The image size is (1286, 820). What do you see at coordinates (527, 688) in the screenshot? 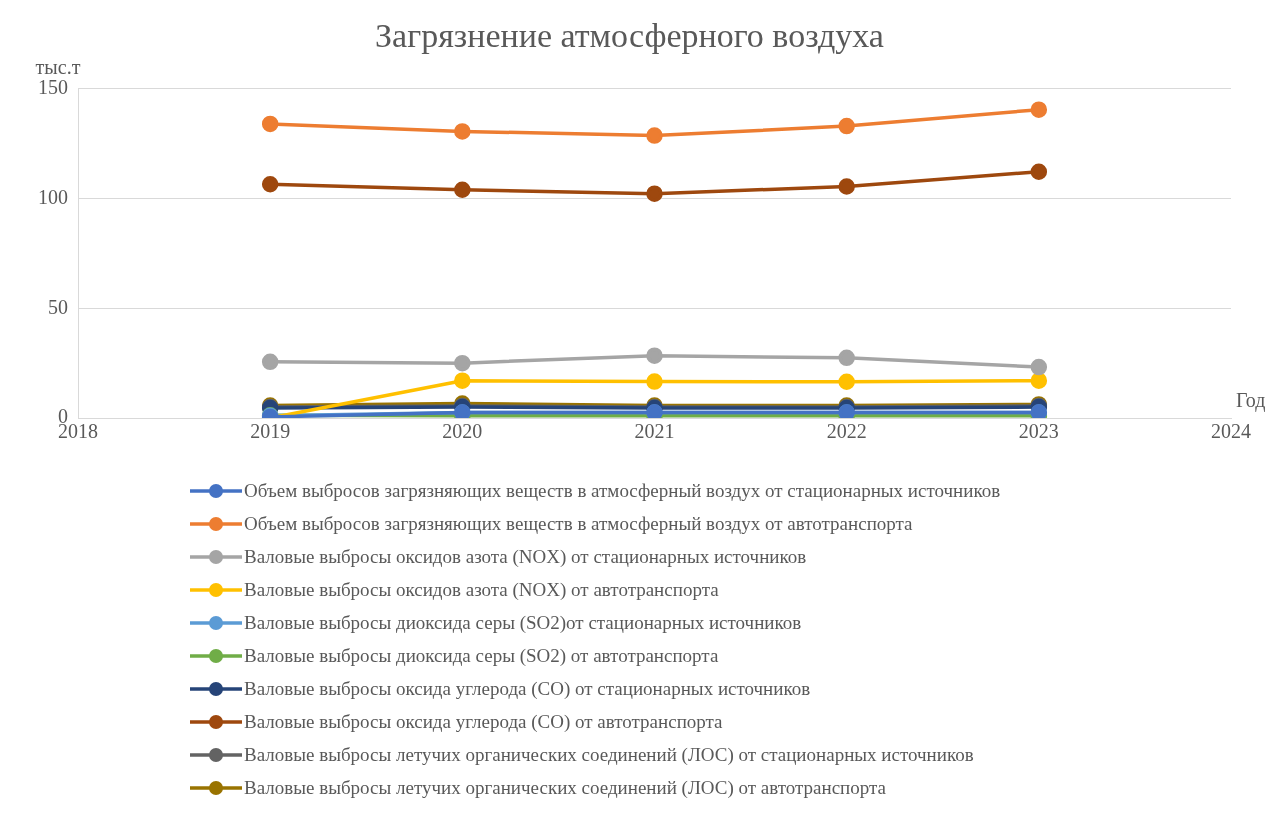
I see `legend-label: Валовые выбросы оксида углерода (CO) от стационарных источников` at bounding box center [527, 688].